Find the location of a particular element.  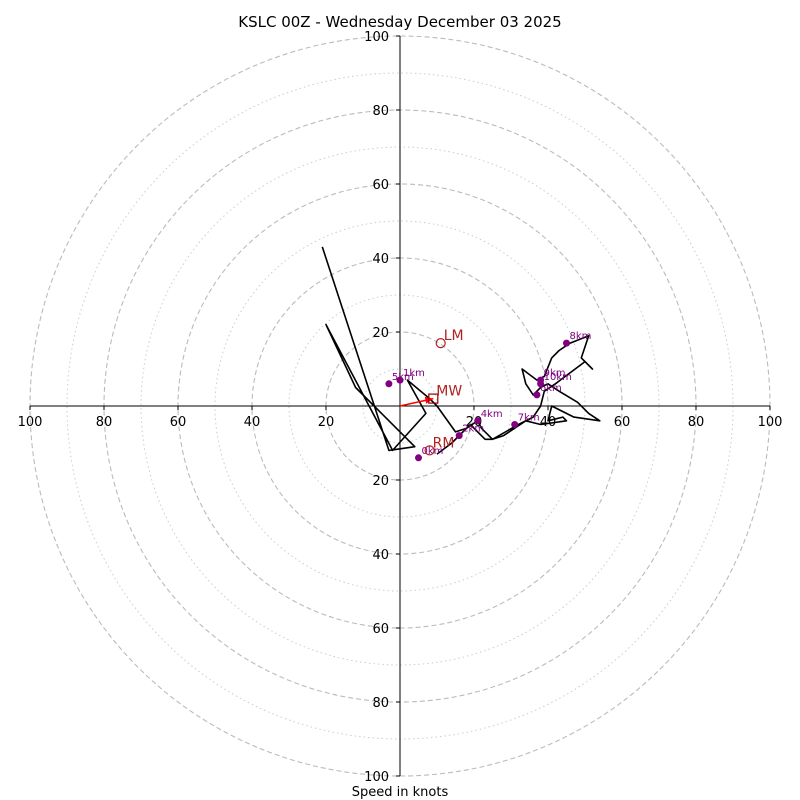

height-marker-6km is located at coordinates (537, 395).